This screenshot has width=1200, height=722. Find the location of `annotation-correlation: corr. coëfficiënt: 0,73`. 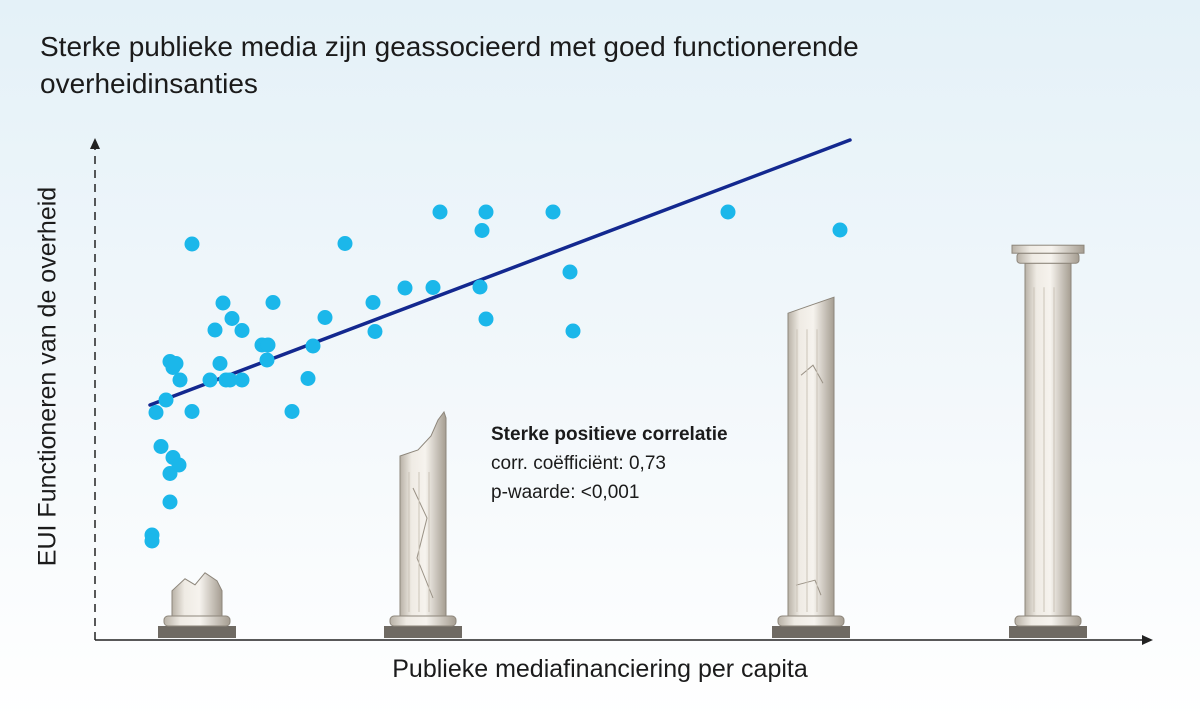

annotation-correlation: corr. coëfficiënt: 0,73 is located at coordinates (578, 463).